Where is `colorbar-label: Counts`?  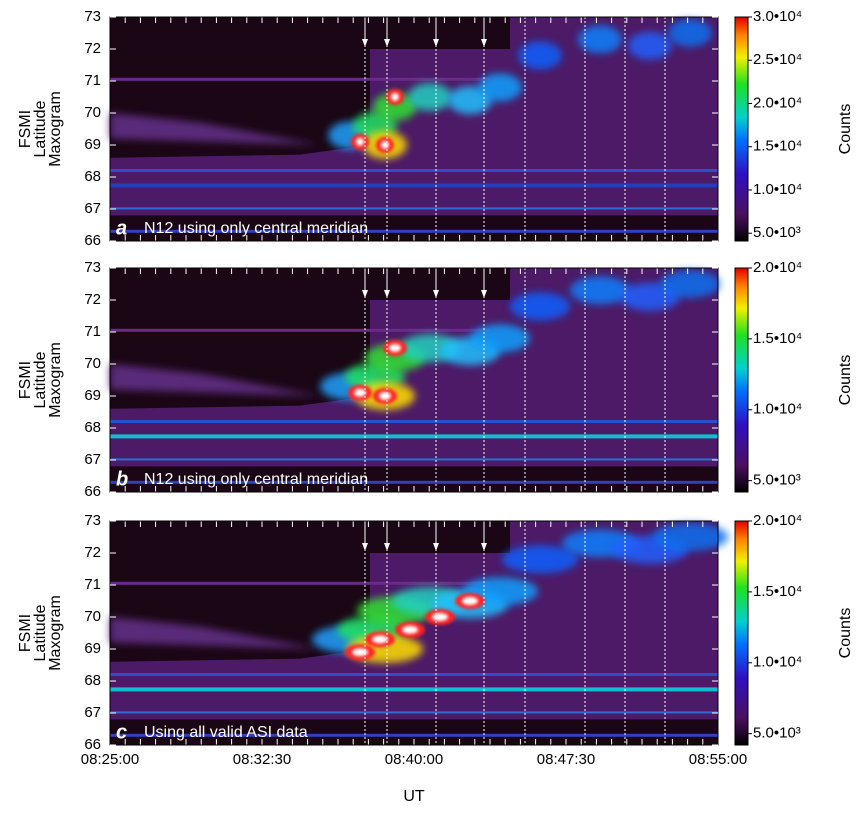
colorbar-label: Counts is located at coordinates (845, 380).